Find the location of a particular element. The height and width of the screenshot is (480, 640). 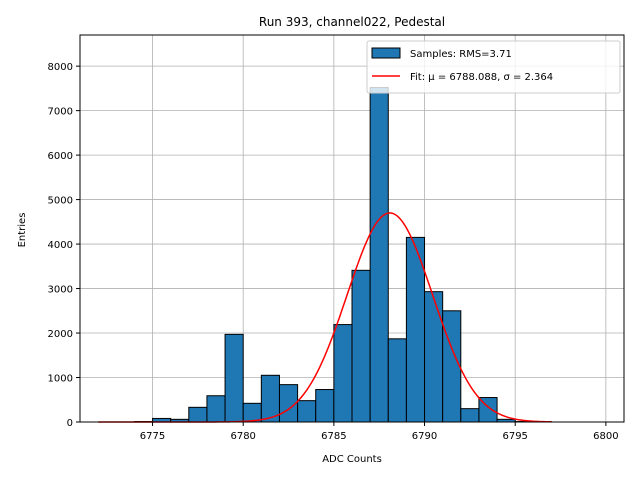

x-tick-label: 6790 is located at coordinates (424, 436).